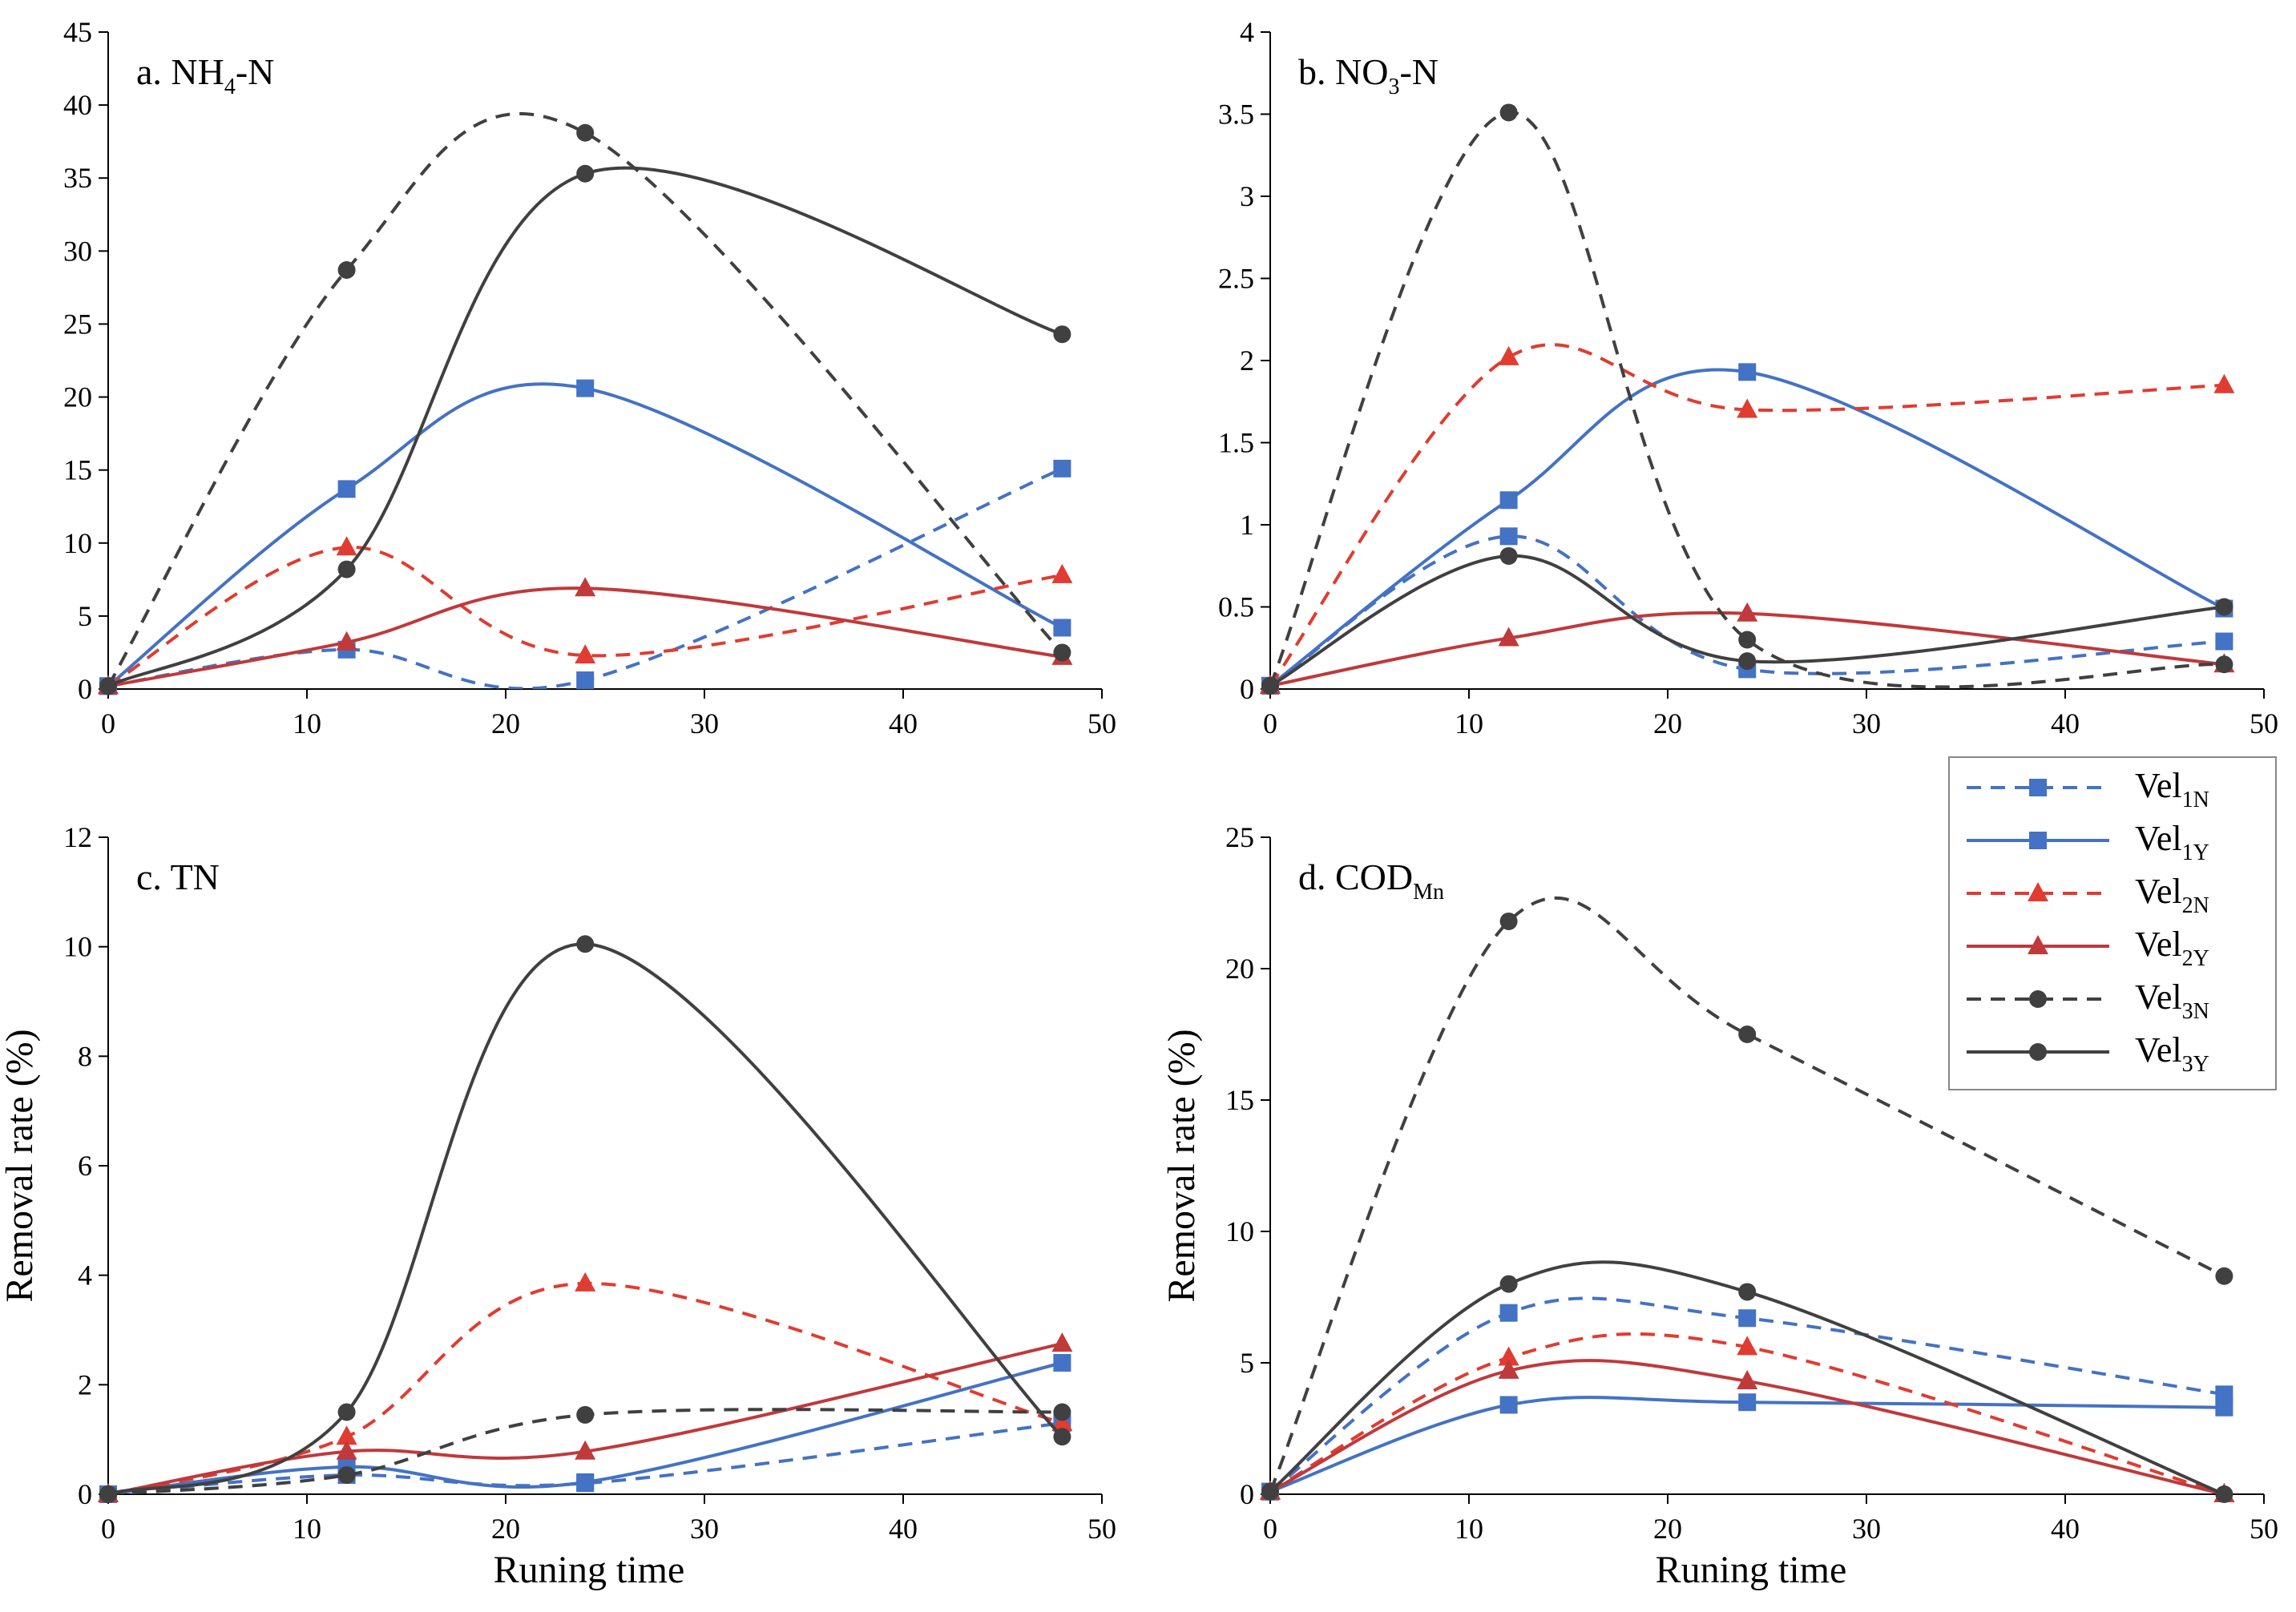  I want to click on x-tick-label: 40, so click(2065, 723).